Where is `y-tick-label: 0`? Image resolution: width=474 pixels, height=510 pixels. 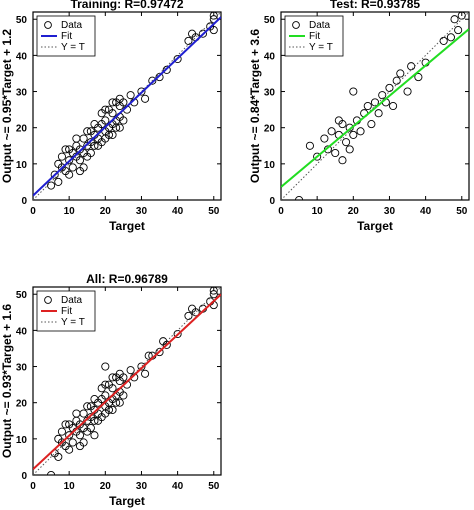 y-tick-label: 0 is located at coordinates (24, 201).